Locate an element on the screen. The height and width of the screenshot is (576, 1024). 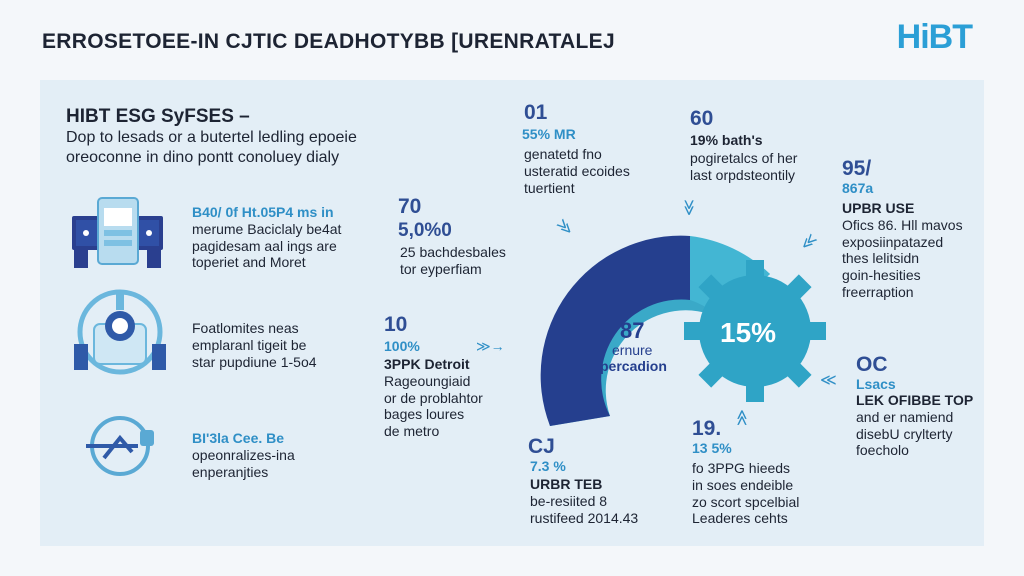
stat-8-line-2: in soes endeible is located at coordinates (743, 484).